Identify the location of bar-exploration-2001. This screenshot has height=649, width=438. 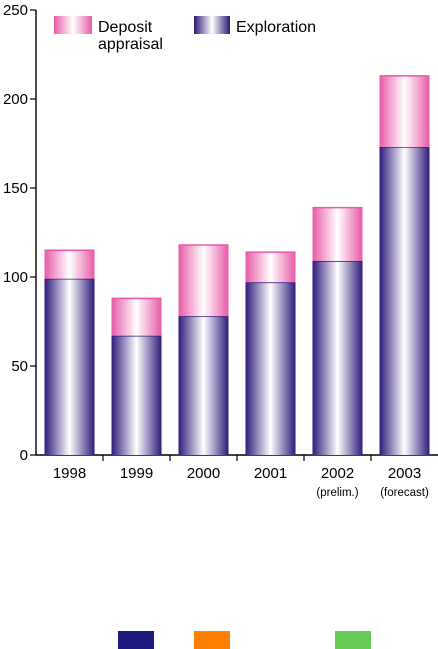
(270, 368).